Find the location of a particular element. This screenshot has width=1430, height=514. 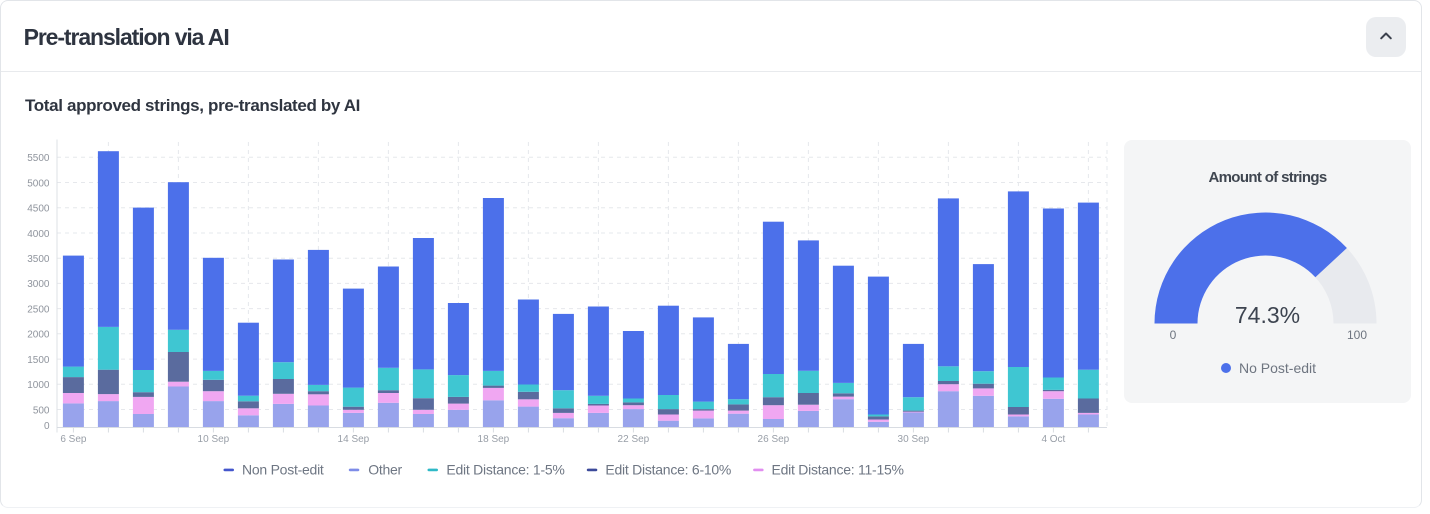

svg-text: 3000 is located at coordinates (38, 284).